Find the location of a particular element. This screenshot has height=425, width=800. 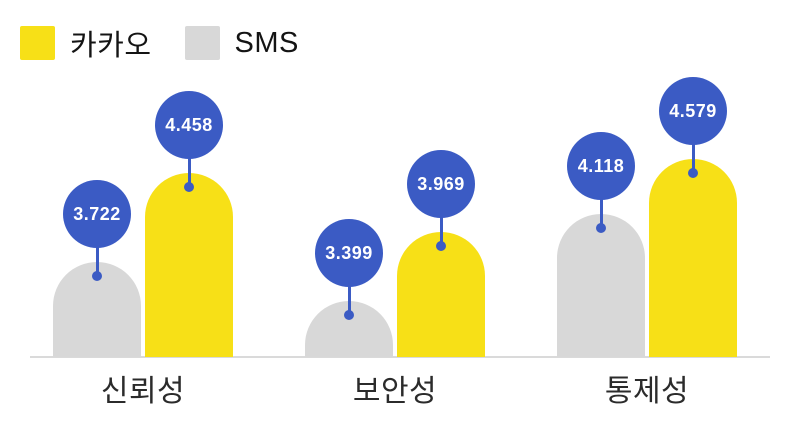

legend-item: SMS is located at coordinates (241, 43).